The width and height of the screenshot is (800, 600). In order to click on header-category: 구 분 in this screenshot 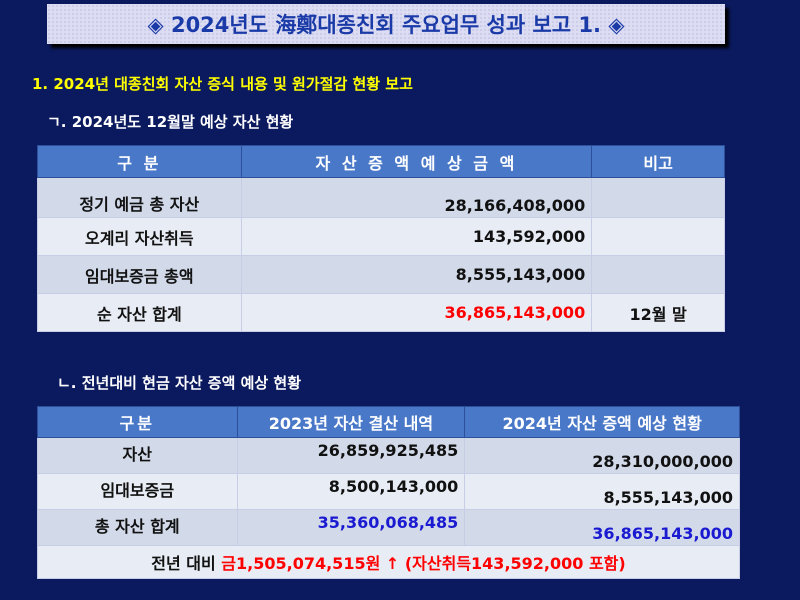, I will do `click(139, 161)`.